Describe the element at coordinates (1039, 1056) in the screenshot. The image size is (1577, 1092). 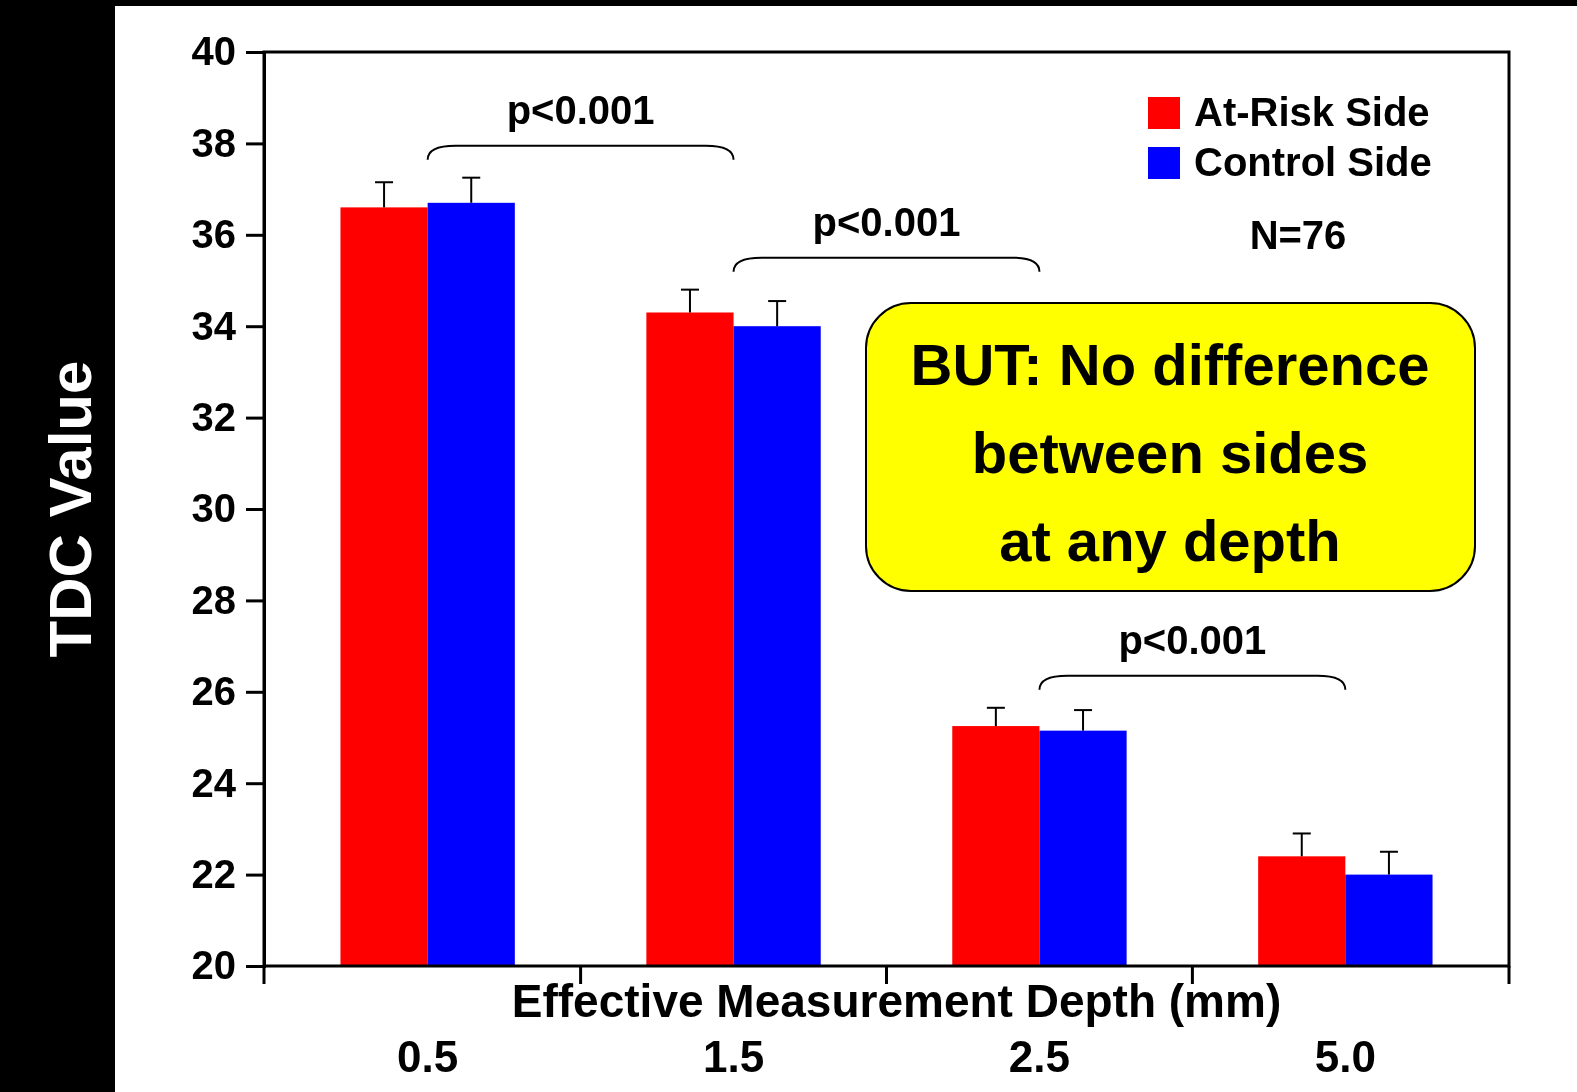
I see `x-tick-label: 2.5` at that location.